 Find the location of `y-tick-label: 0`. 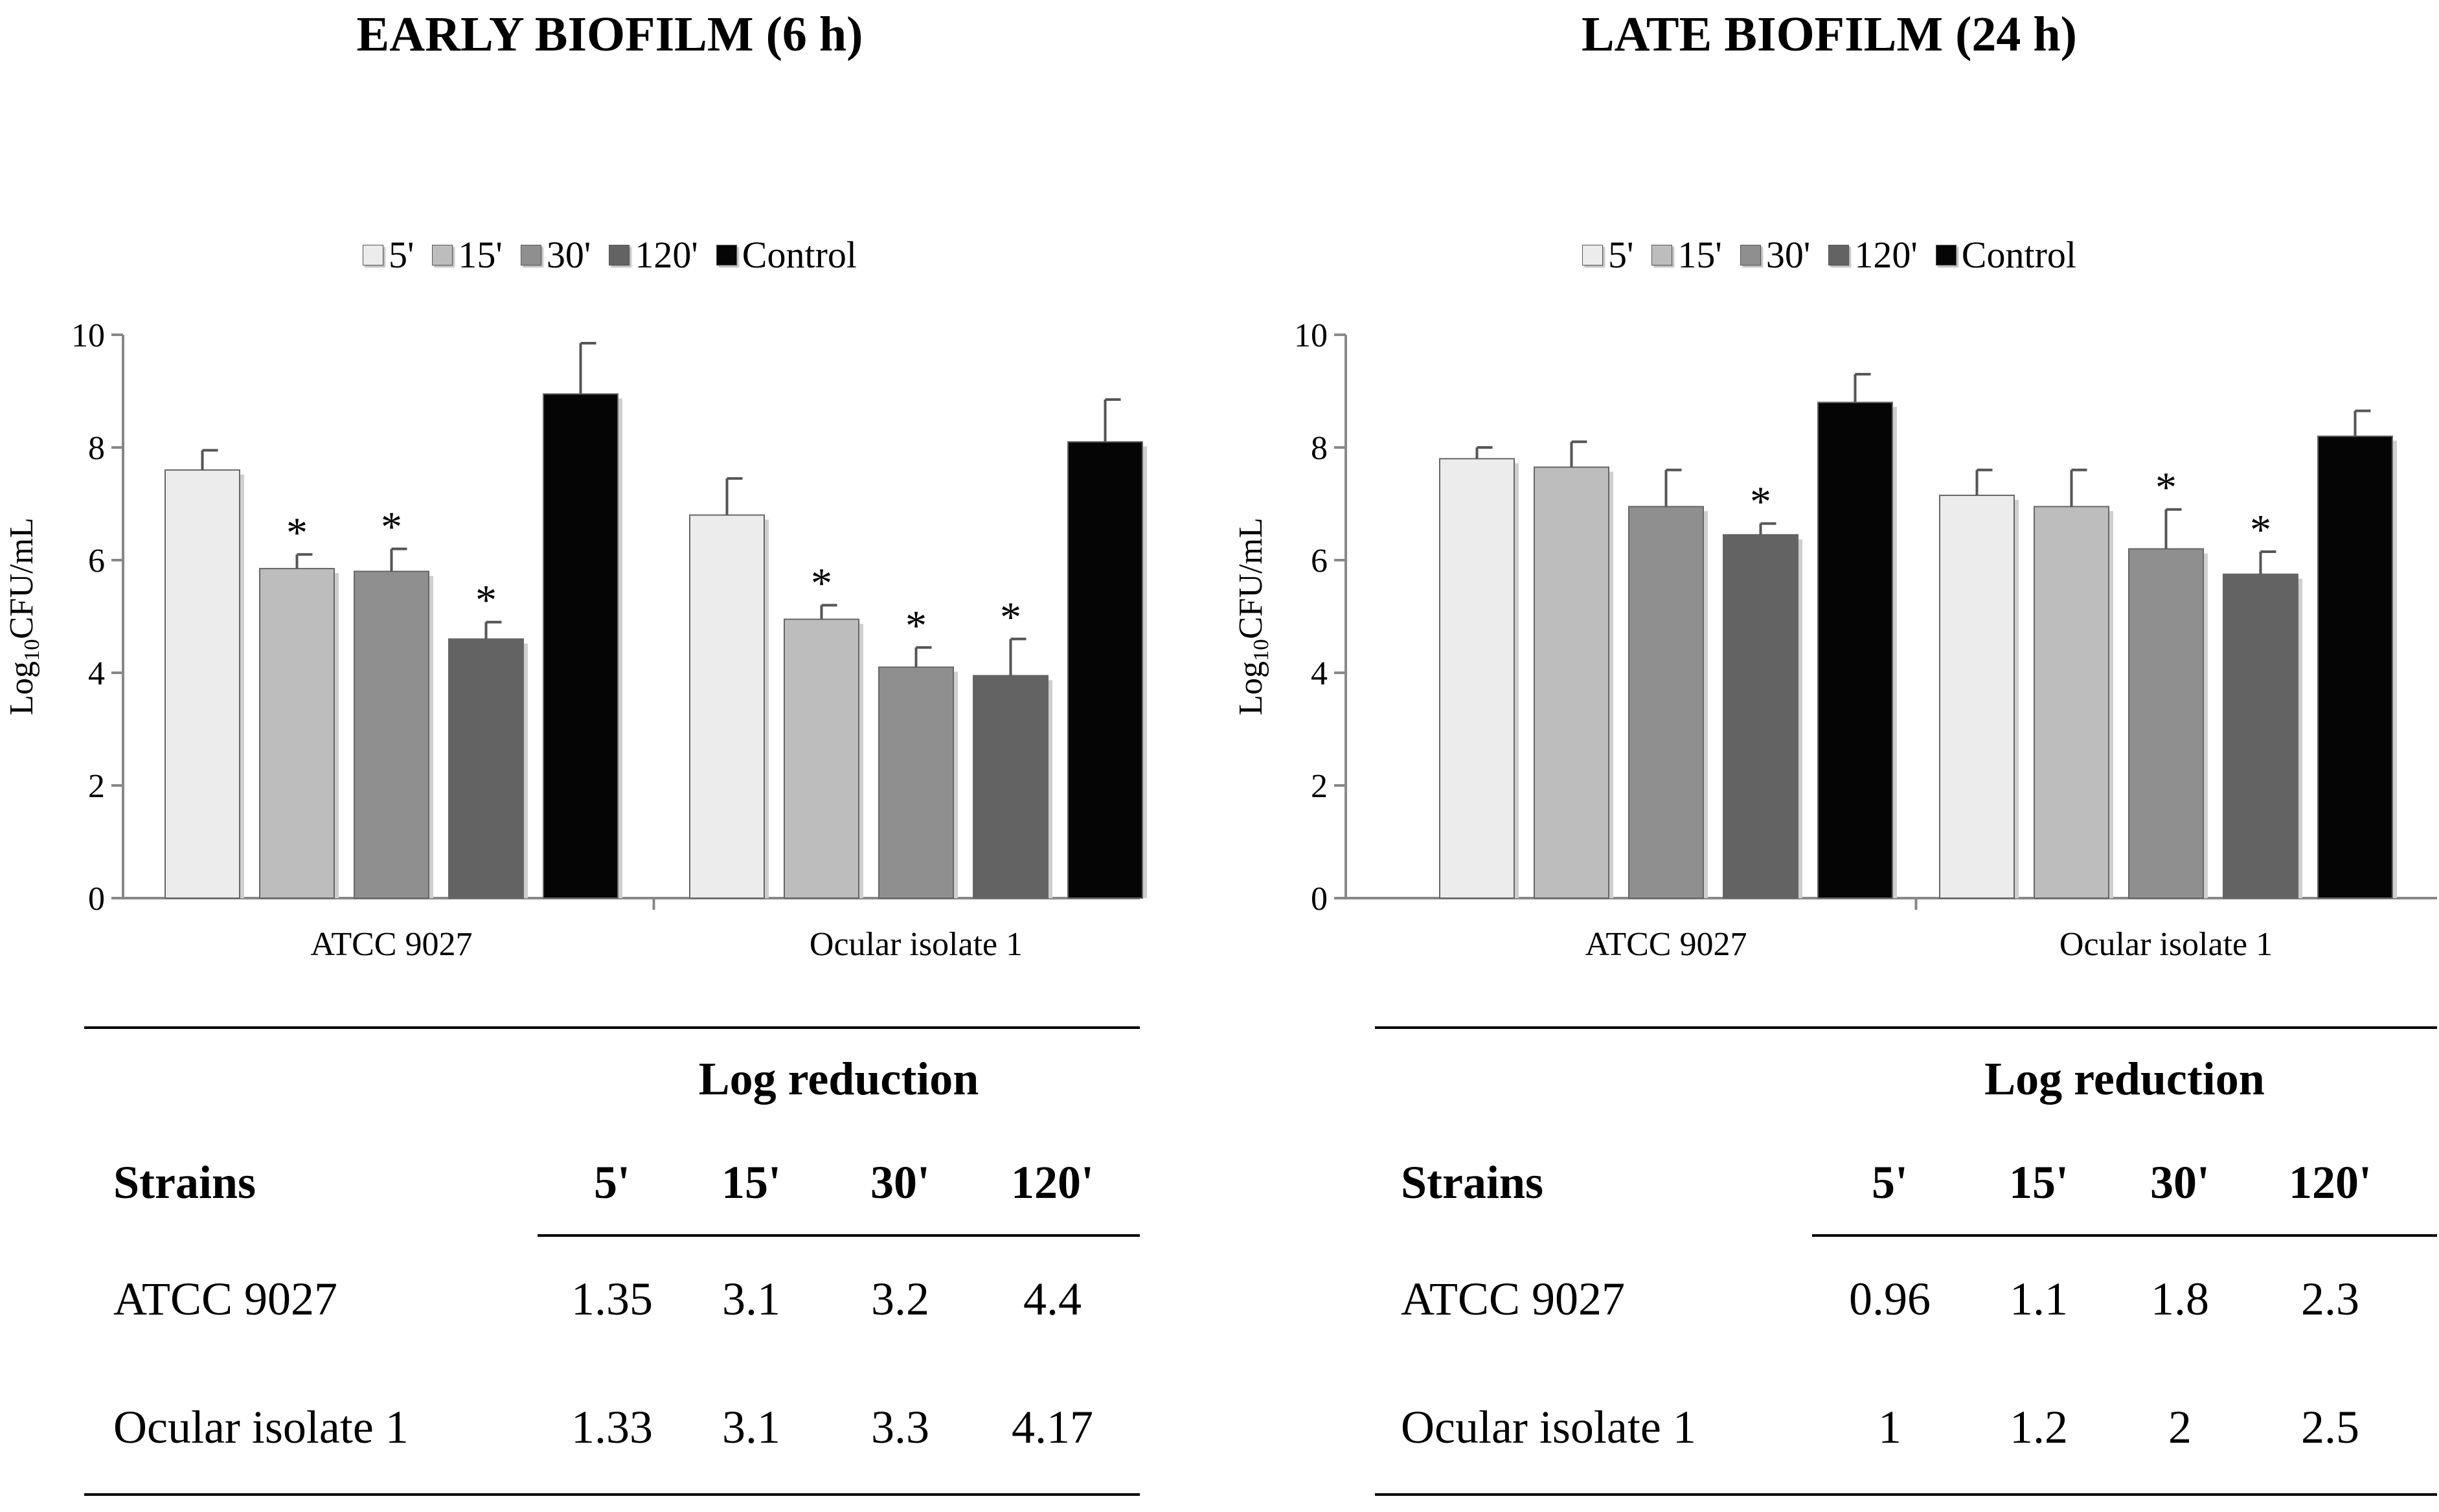

y-tick-label: 0 is located at coordinates (1319, 899).